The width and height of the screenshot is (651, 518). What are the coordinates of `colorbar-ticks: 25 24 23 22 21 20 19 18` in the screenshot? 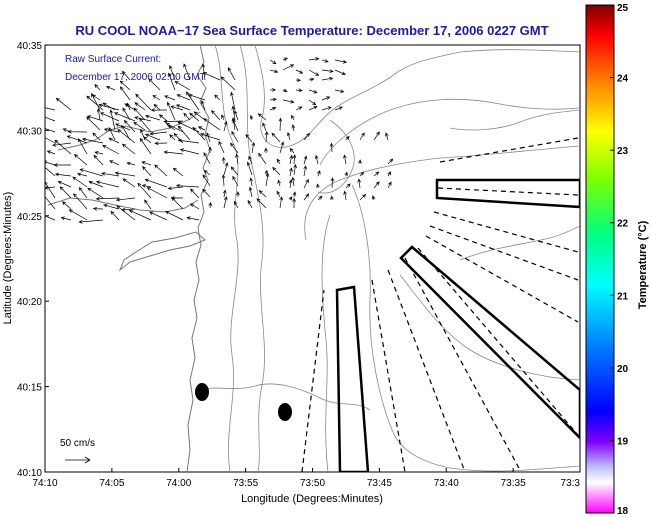 It's located at (619, 260).